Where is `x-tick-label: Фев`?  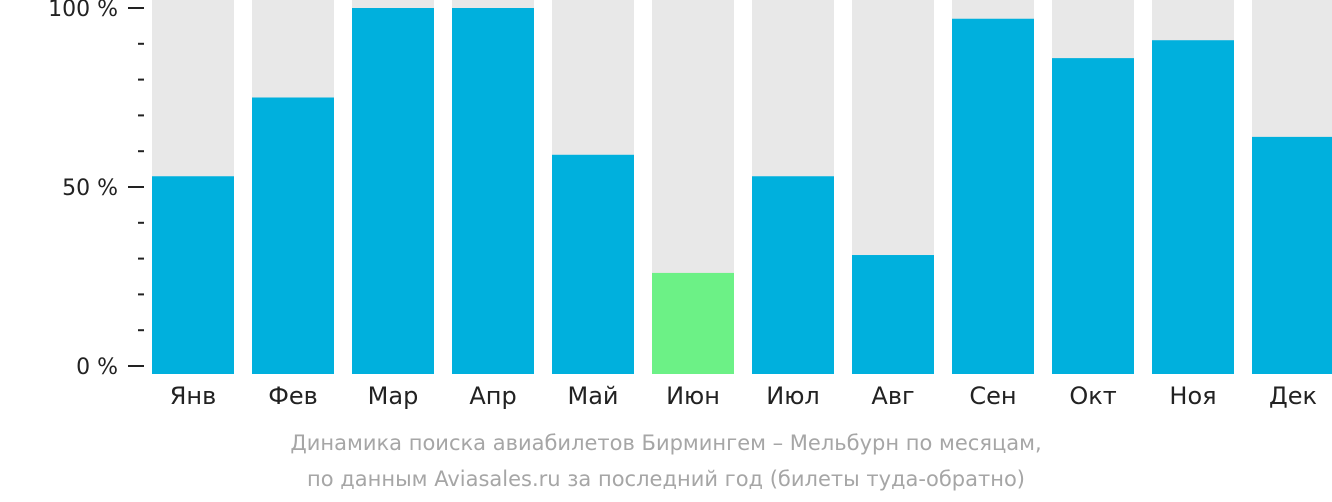
x-tick-label: Фев is located at coordinates (293, 396).